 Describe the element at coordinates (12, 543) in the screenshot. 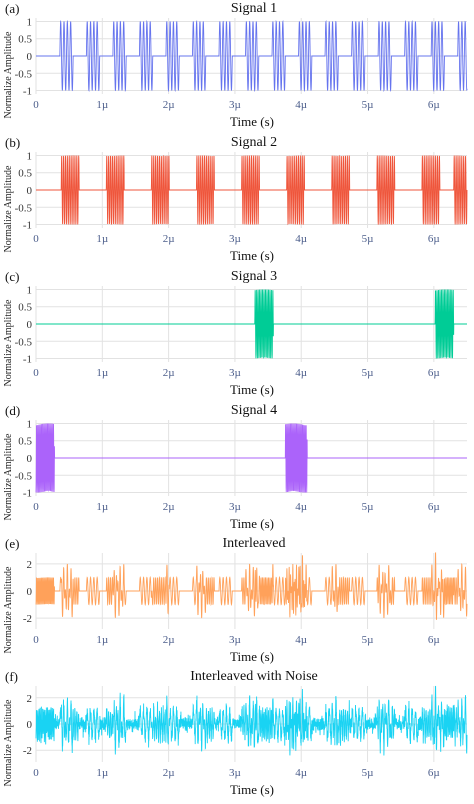

I see `panel-label: (e)` at that location.